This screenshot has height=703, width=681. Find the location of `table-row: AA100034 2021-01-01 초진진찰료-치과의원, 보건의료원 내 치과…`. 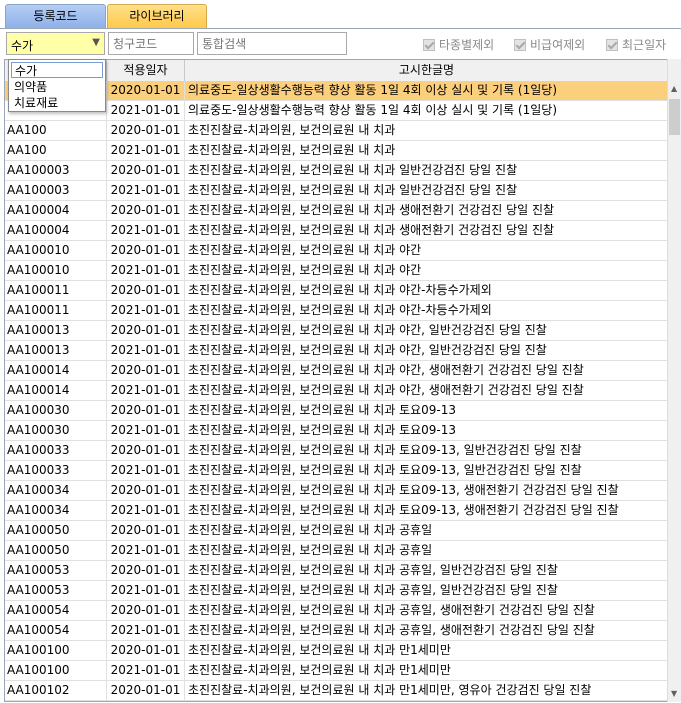

table-row: AA100034 2021-01-01 초진진찰료-치과의원, 보건의료원 내 치과… is located at coordinates (336, 511).